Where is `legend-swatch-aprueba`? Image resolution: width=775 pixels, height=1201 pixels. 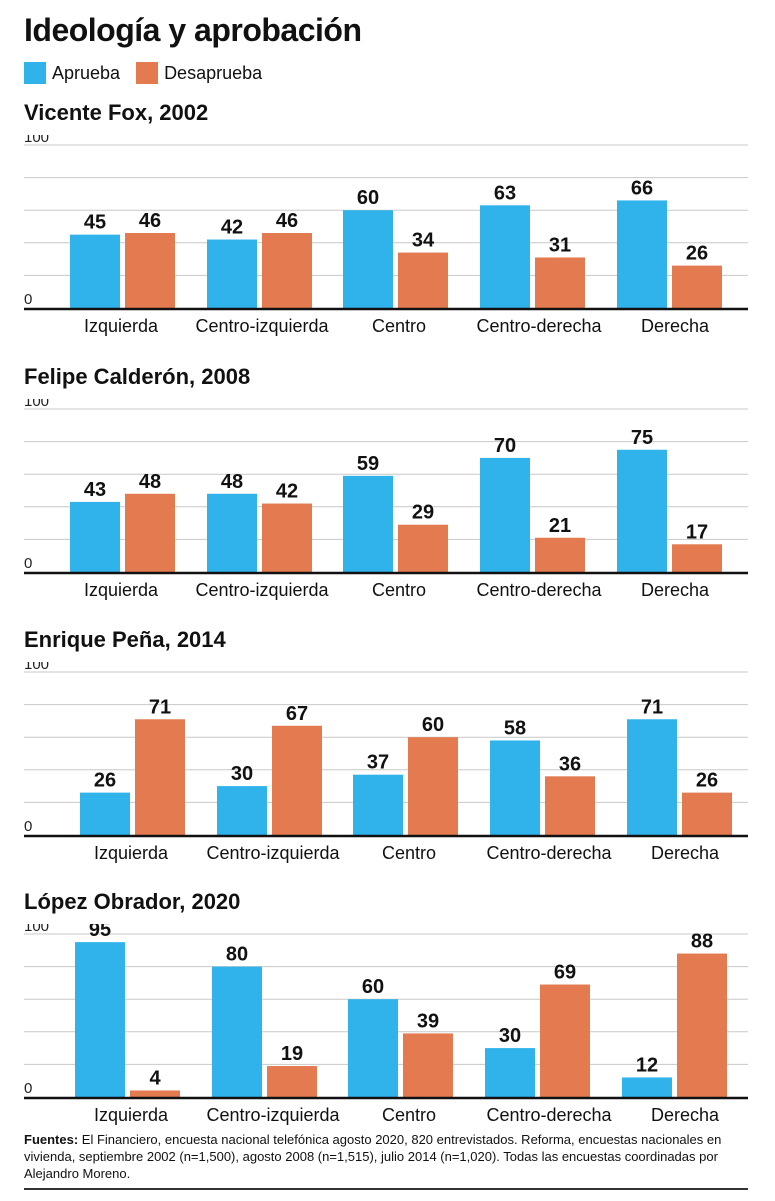 legend-swatch-aprueba is located at coordinates (35, 73).